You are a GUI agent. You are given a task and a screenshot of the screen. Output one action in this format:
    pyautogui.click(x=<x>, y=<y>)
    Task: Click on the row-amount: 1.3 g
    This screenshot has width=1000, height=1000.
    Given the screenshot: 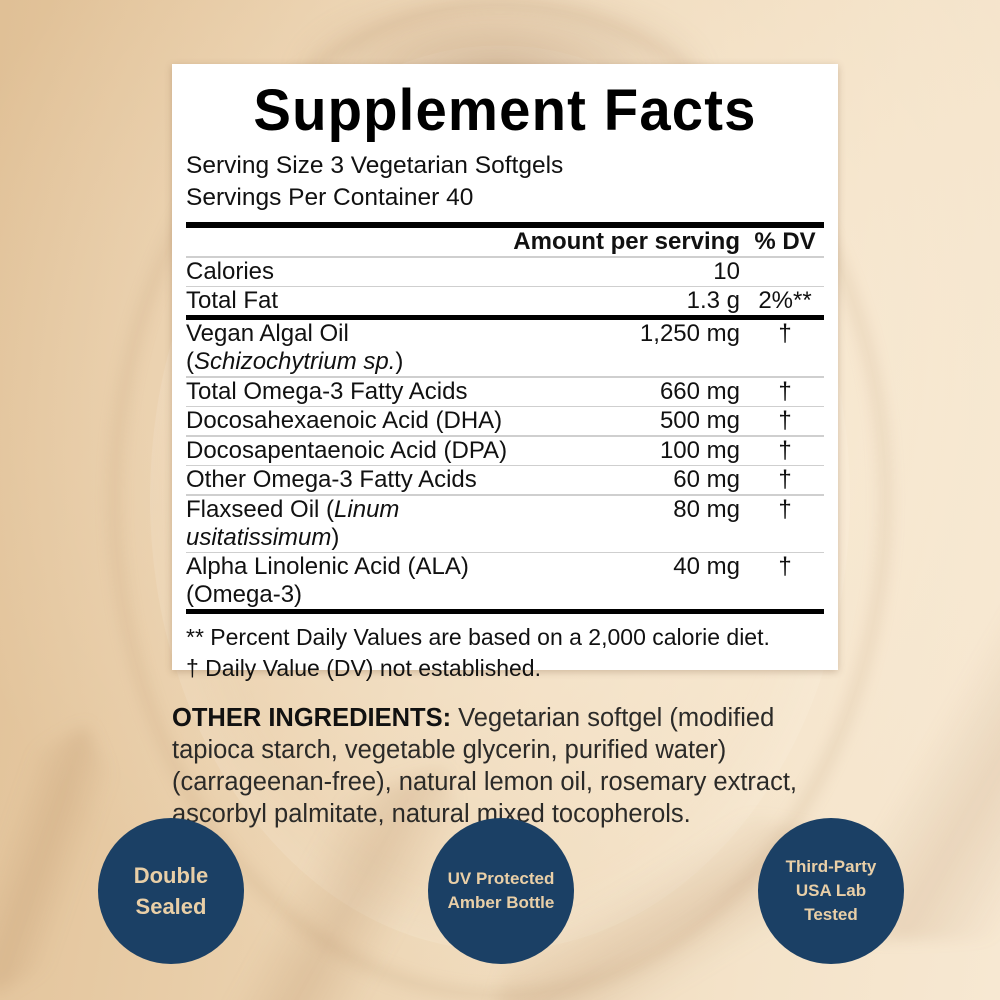 What is the action you would take?
    pyautogui.click(x=713, y=301)
    